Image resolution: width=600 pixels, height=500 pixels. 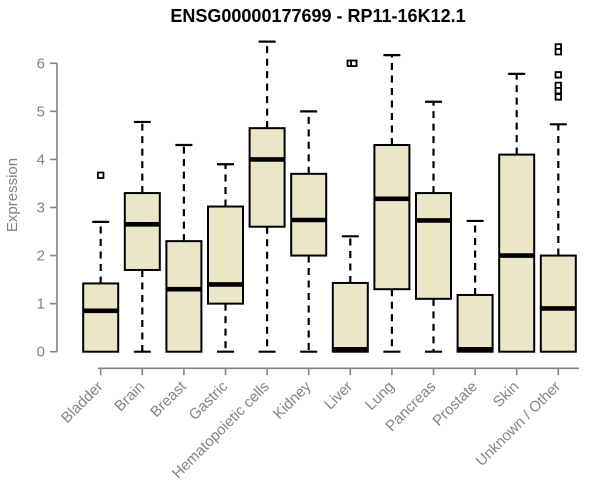 I want to click on category-label-kidney: Kidney, so click(x=292, y=400).